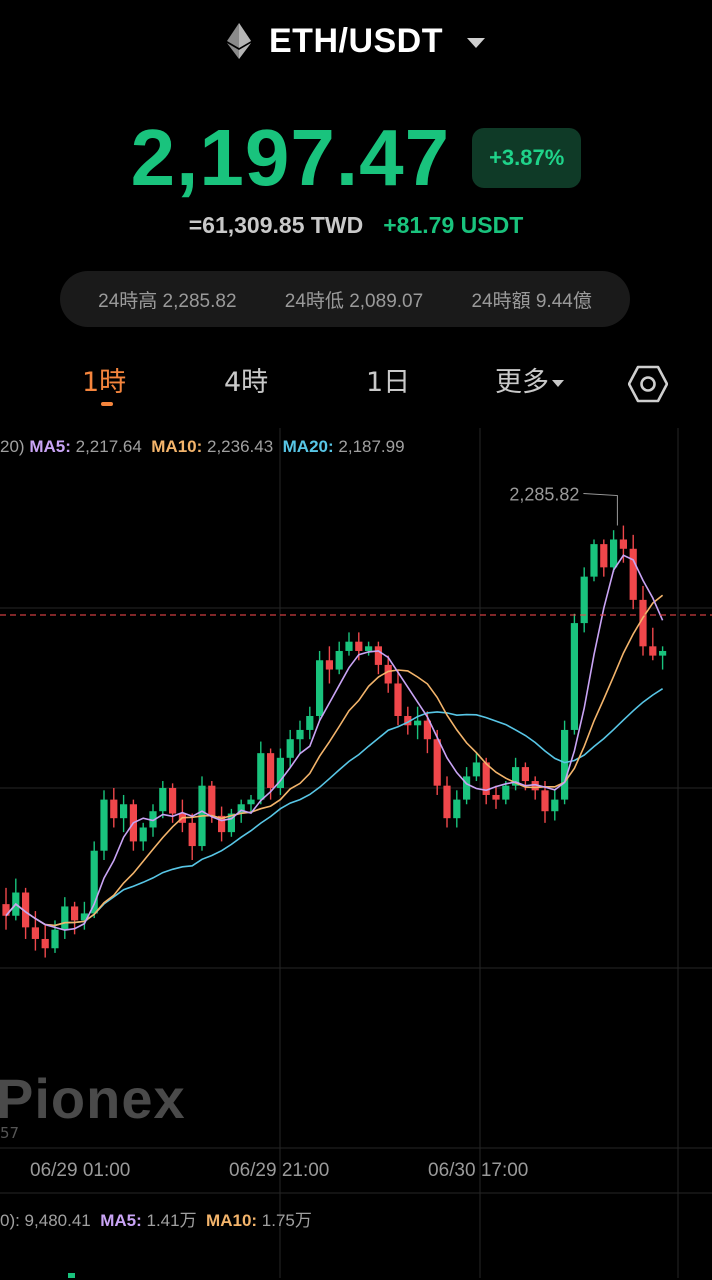  Describe the element at coordinates (371, 446) in the screenshot. I see `ma20-value: 2,187.99` at that location.